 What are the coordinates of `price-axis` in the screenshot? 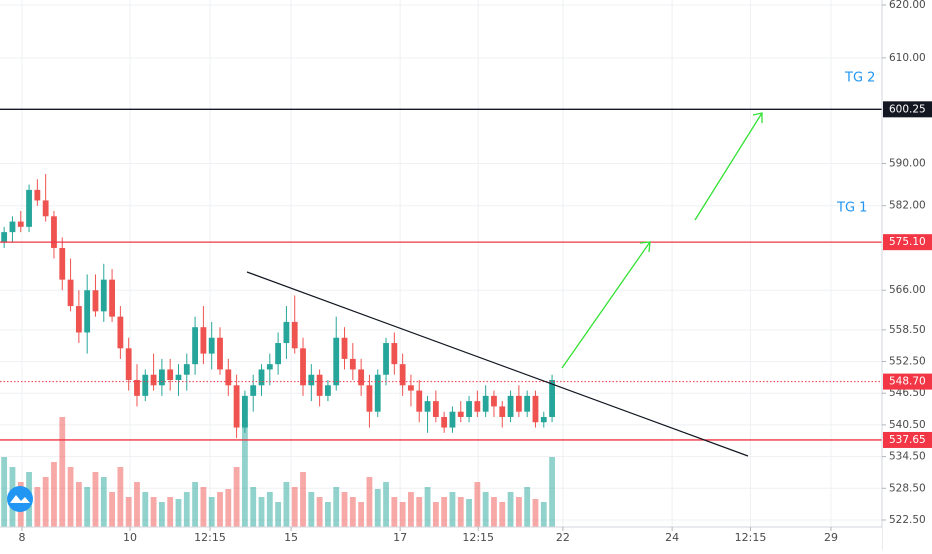 It's located at (907, 275).